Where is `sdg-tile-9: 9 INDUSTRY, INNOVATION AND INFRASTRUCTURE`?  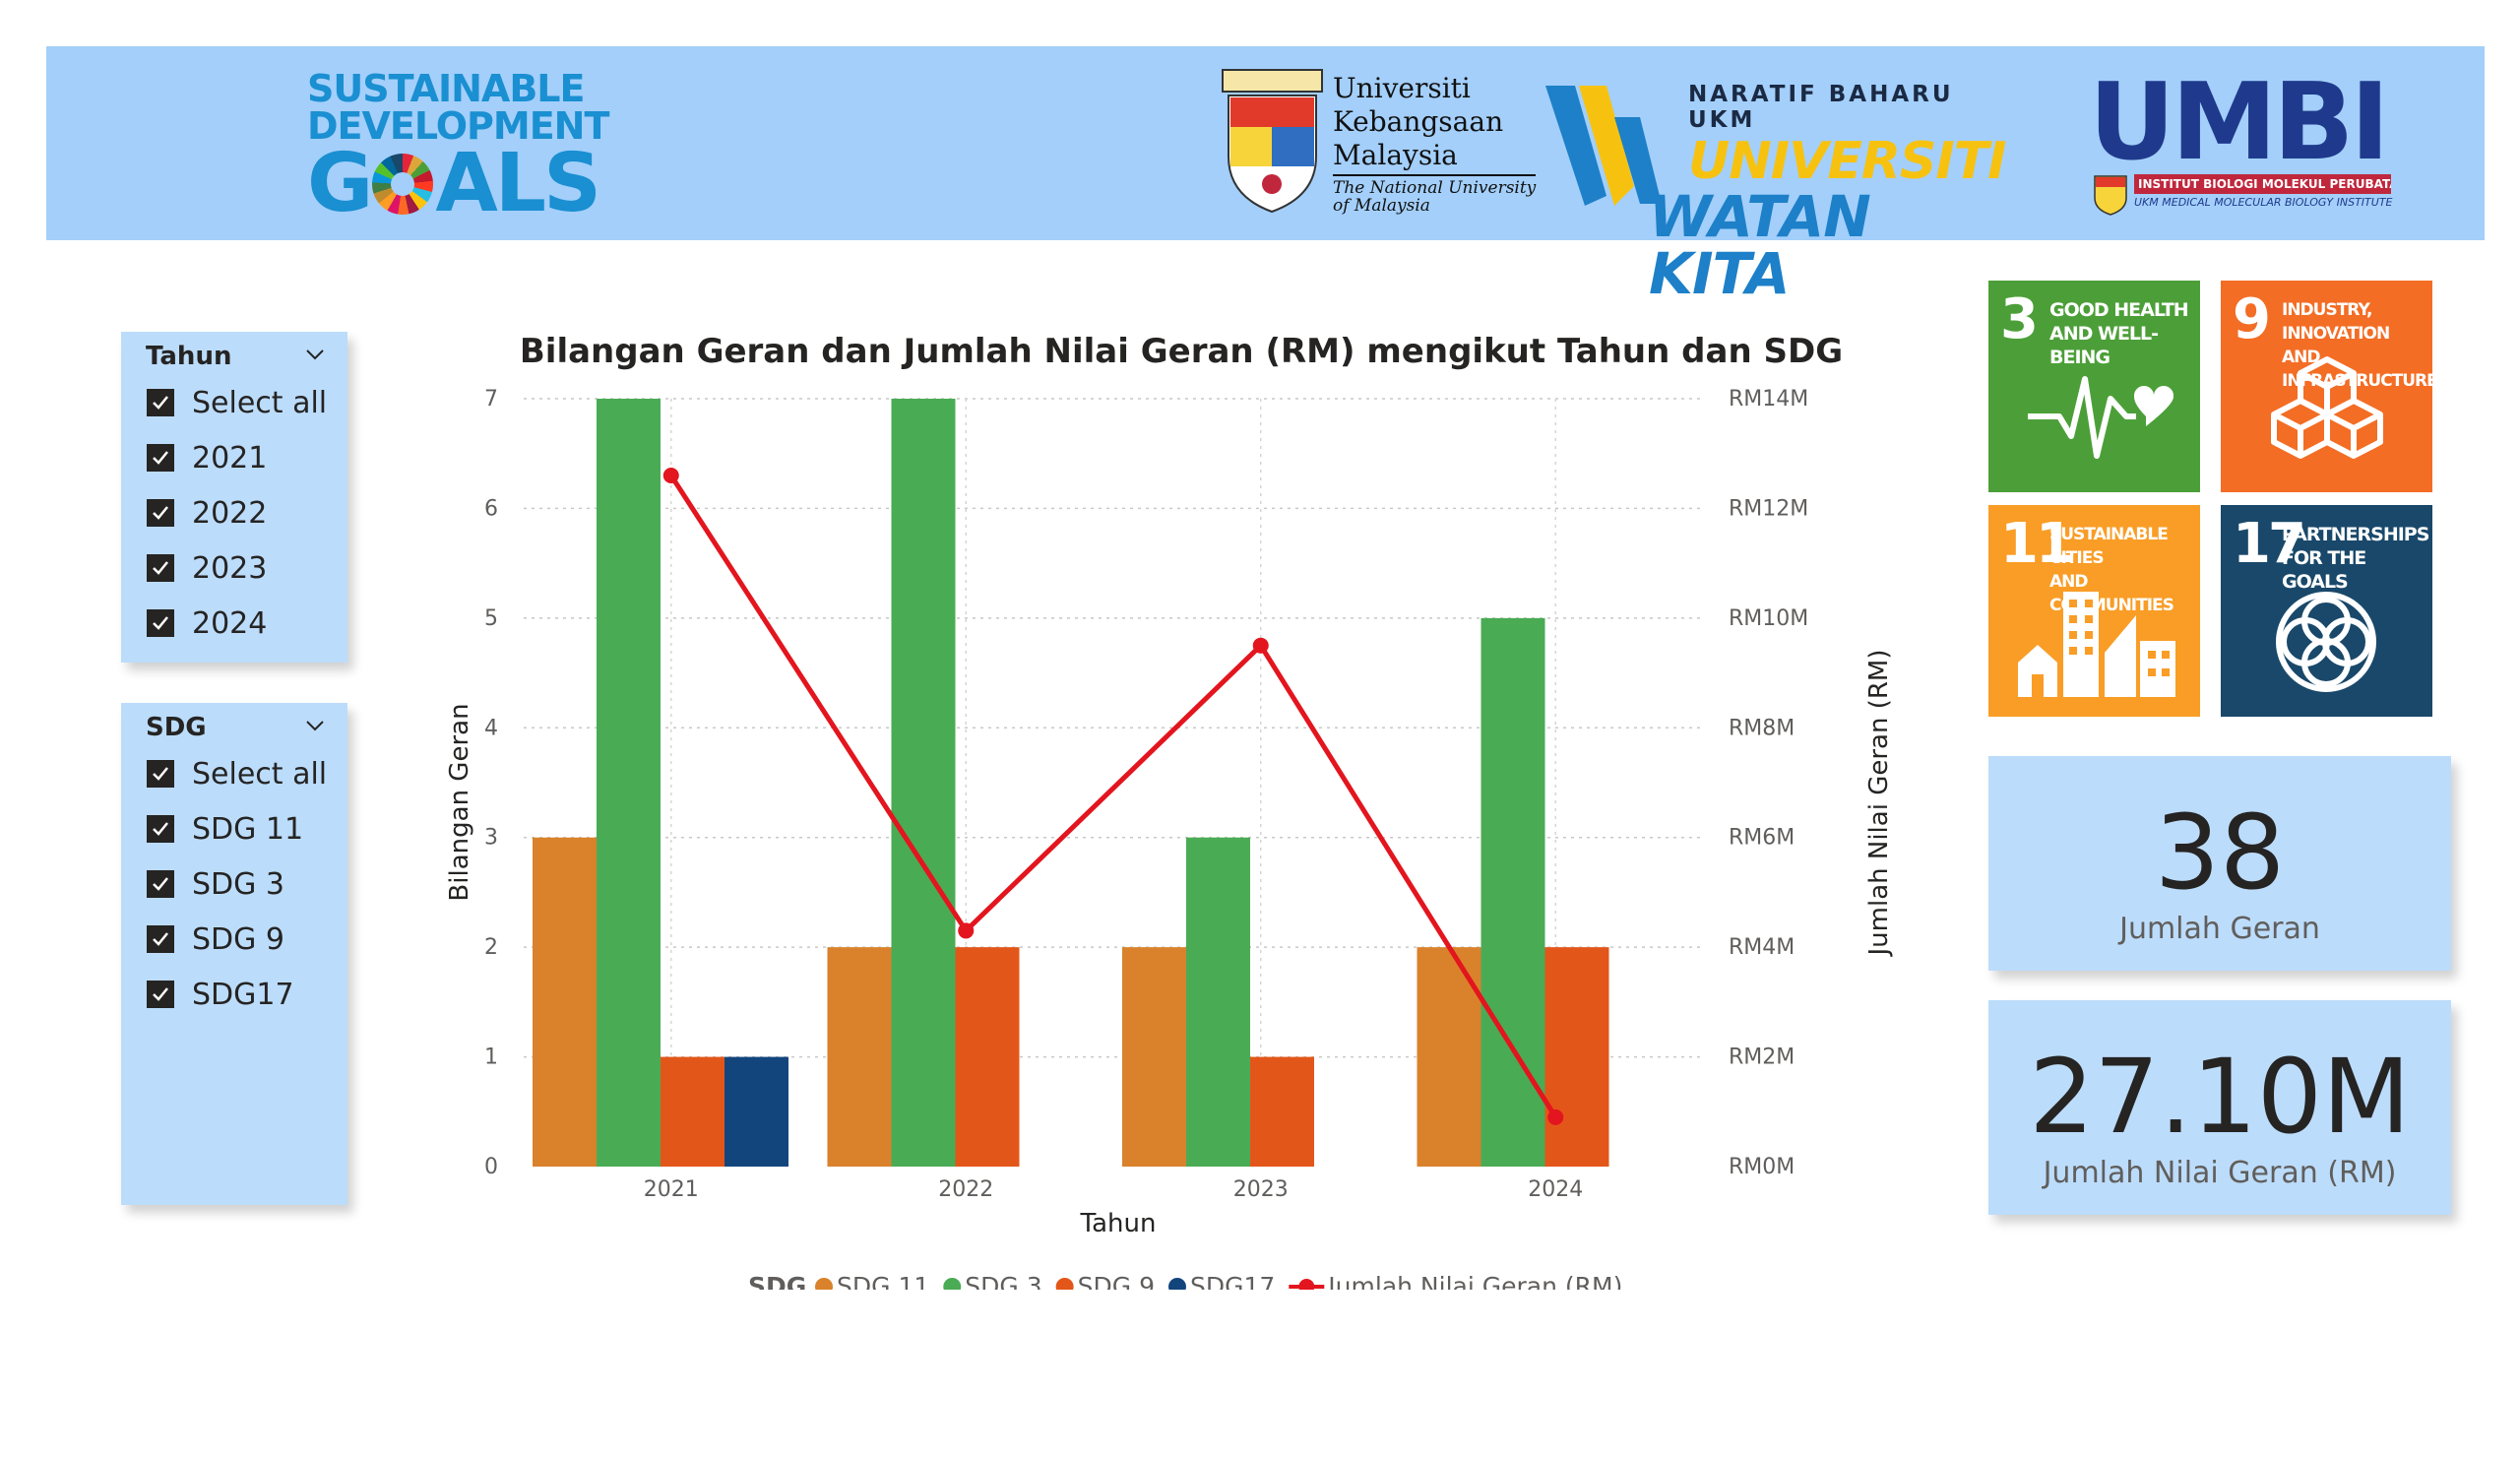 sdg-tile-9: 9 INDUSTRY, INNOVATION AND INFRASTRUCTURE is located at coordinates (2329, 386).